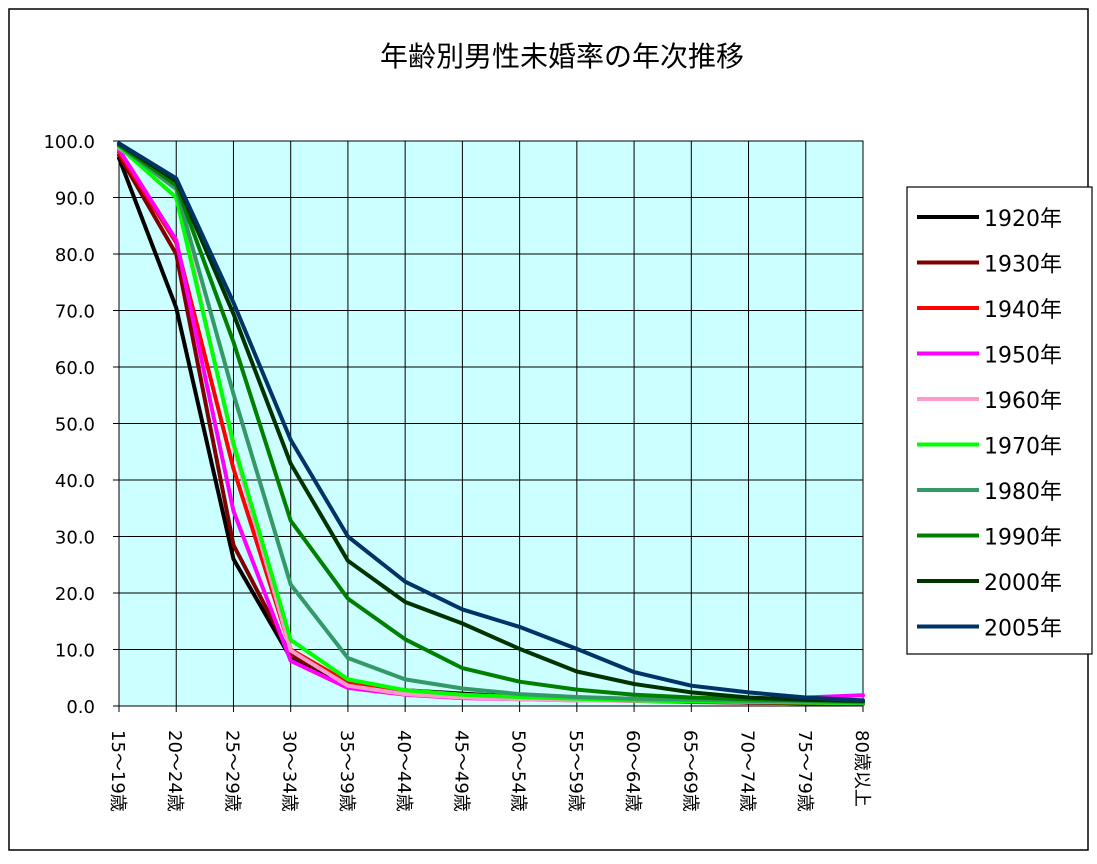 This screenshot has width=1097, height=864. Describe the element at coordinates (69, 142) in the screenshot. I see `y-tick-label: 100.0` at that location.